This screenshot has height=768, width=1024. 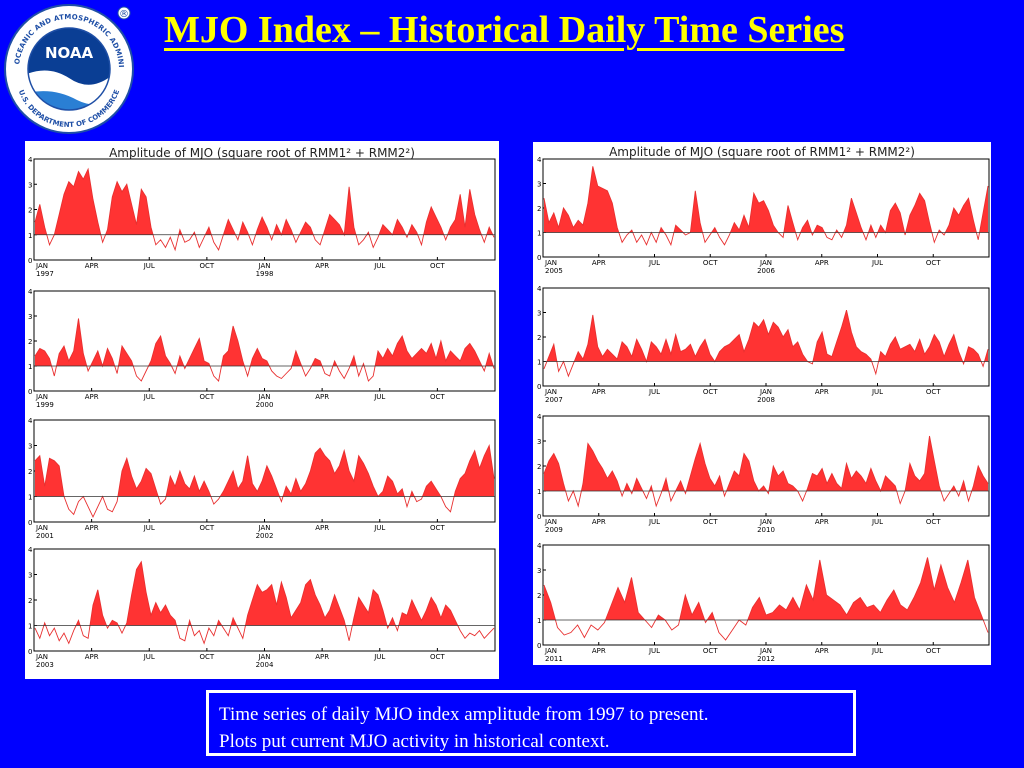 I want to click on chart-row: 0 1 2 3 4 JAN APR JUL OCT JAN APR JUL OCT 2005 2006, so click(x=763, y=215).